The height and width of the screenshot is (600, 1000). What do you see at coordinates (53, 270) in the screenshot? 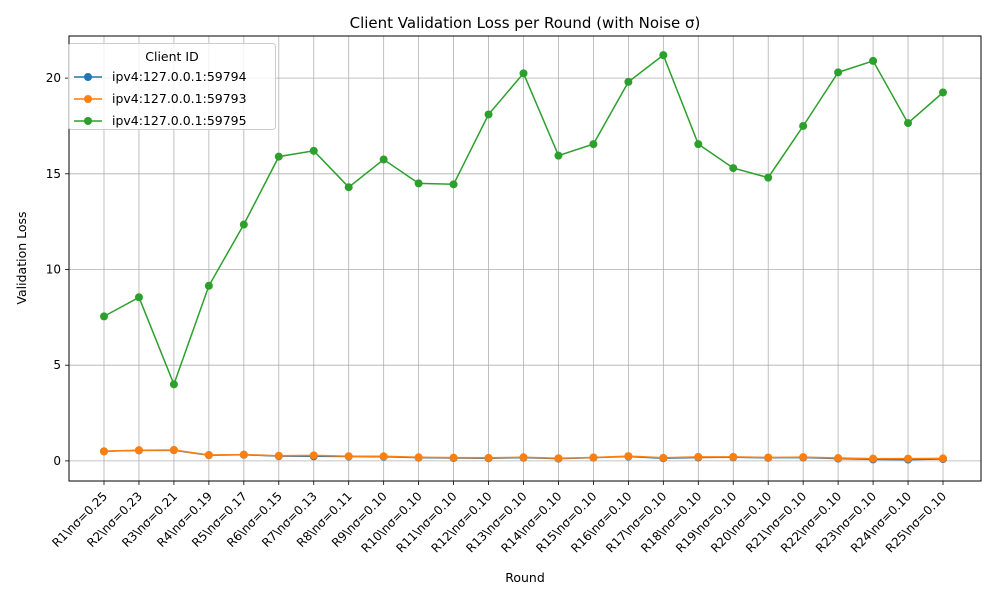
I see `y-tick-label: 10` at bounding box center [53, 270].